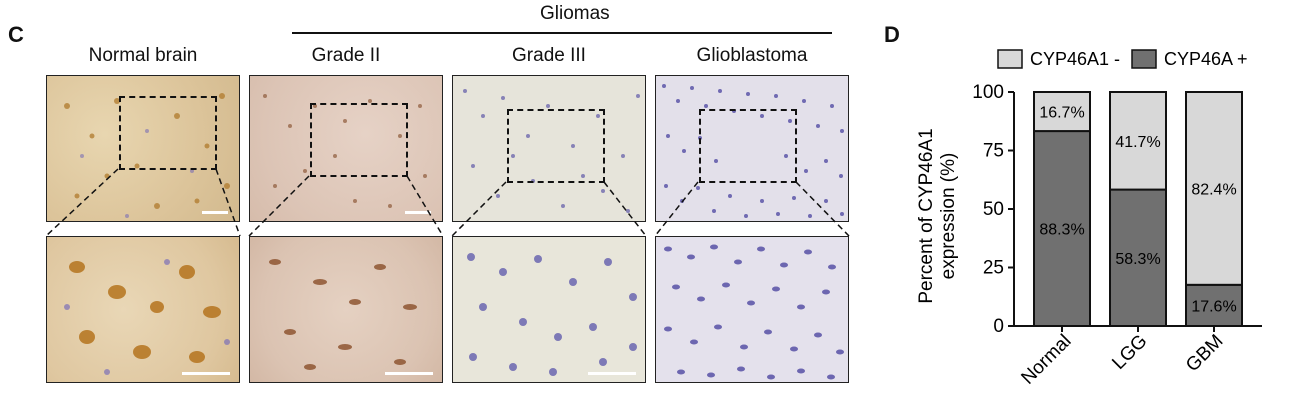 The width and height of the screenshot is (1298, 410). Describe the element at coordinates (1123, 59) in the screenshot. I see `chart-legend: CYP46A1 - CYP46A +` at that location.